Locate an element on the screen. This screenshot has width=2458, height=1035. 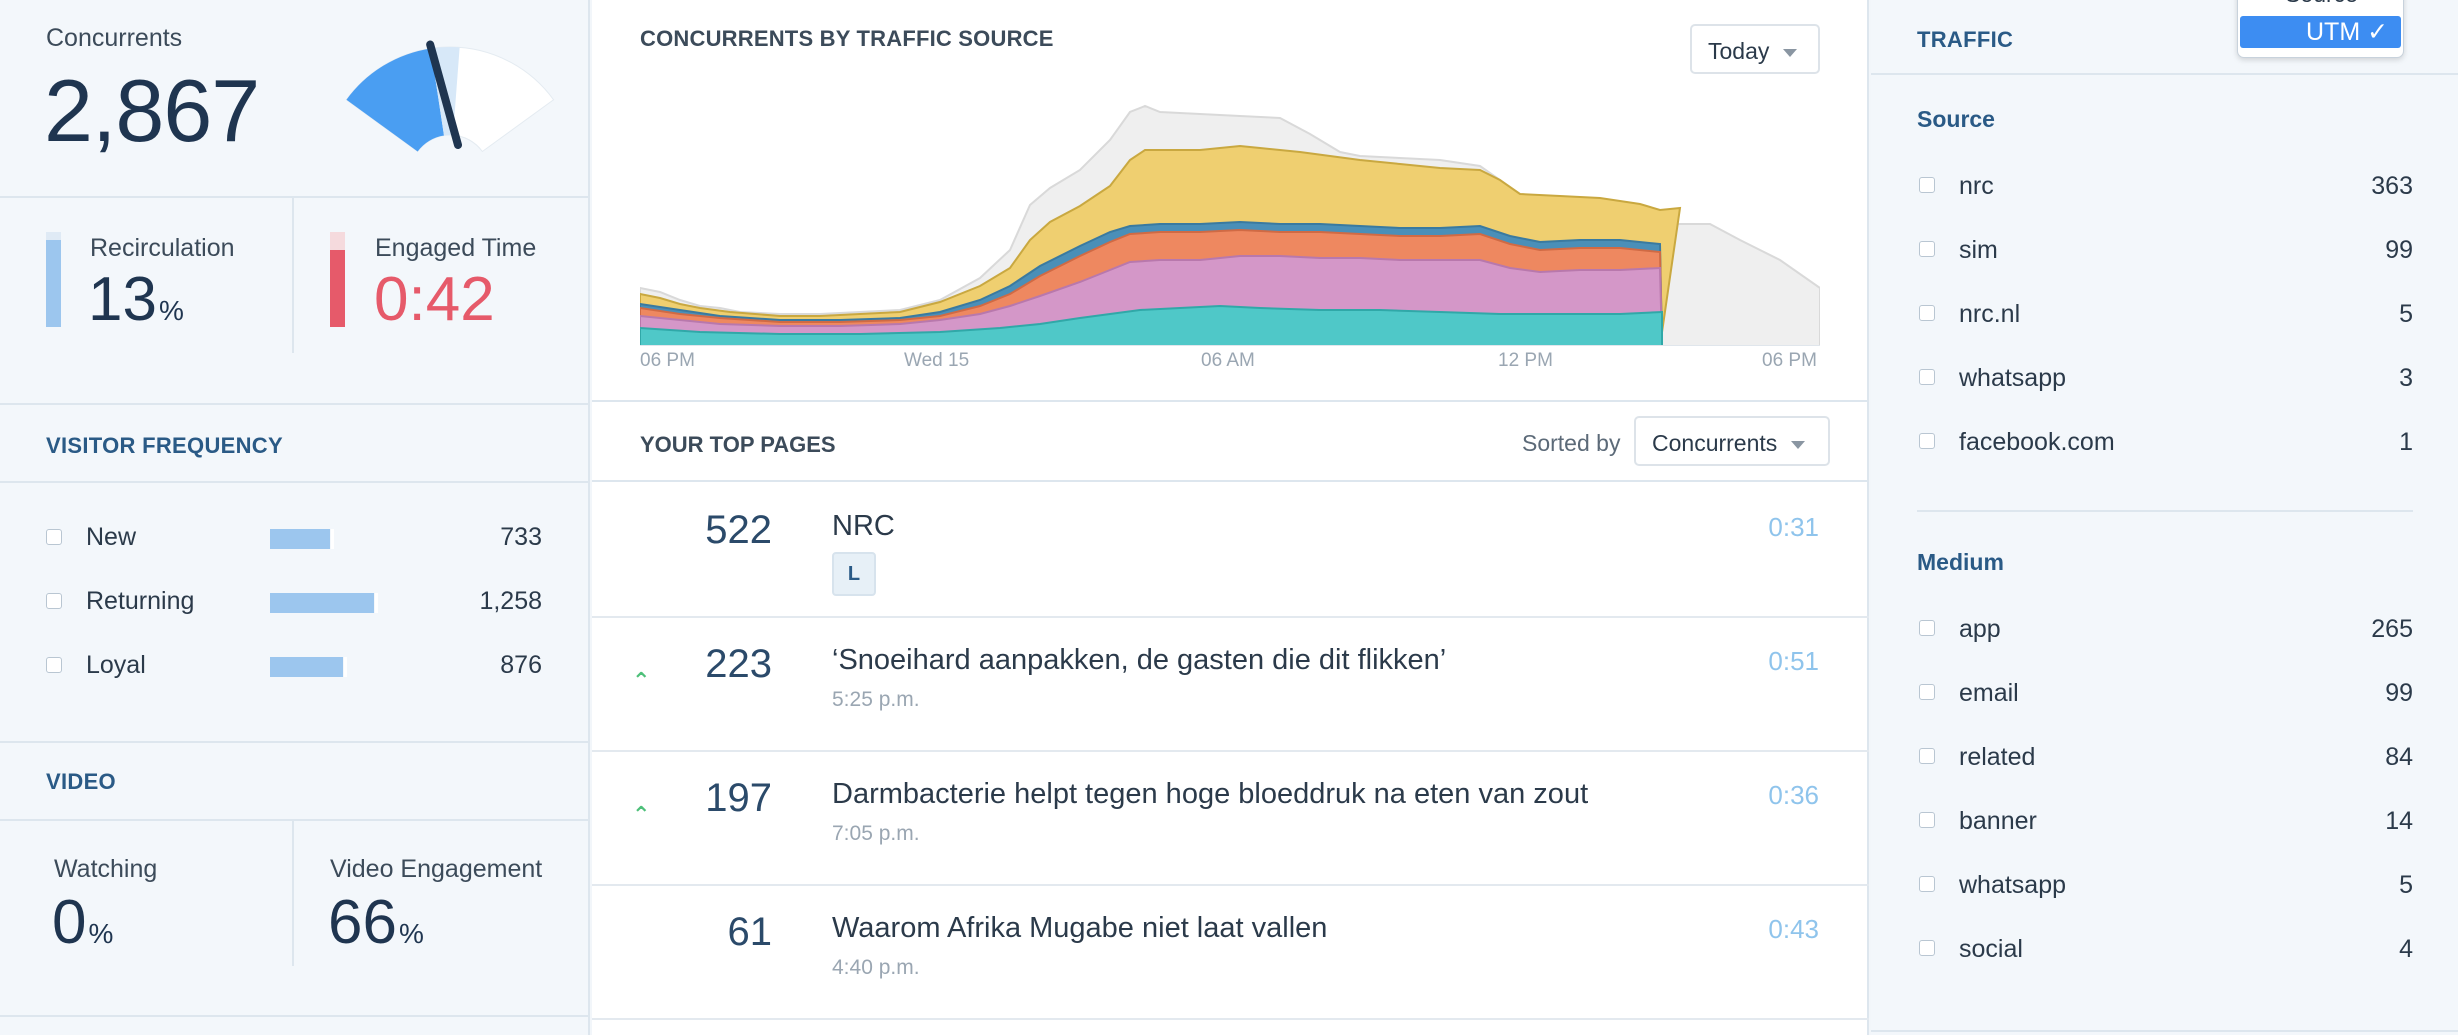
video-engagement-unit: % is located at coordinates (411, 933).